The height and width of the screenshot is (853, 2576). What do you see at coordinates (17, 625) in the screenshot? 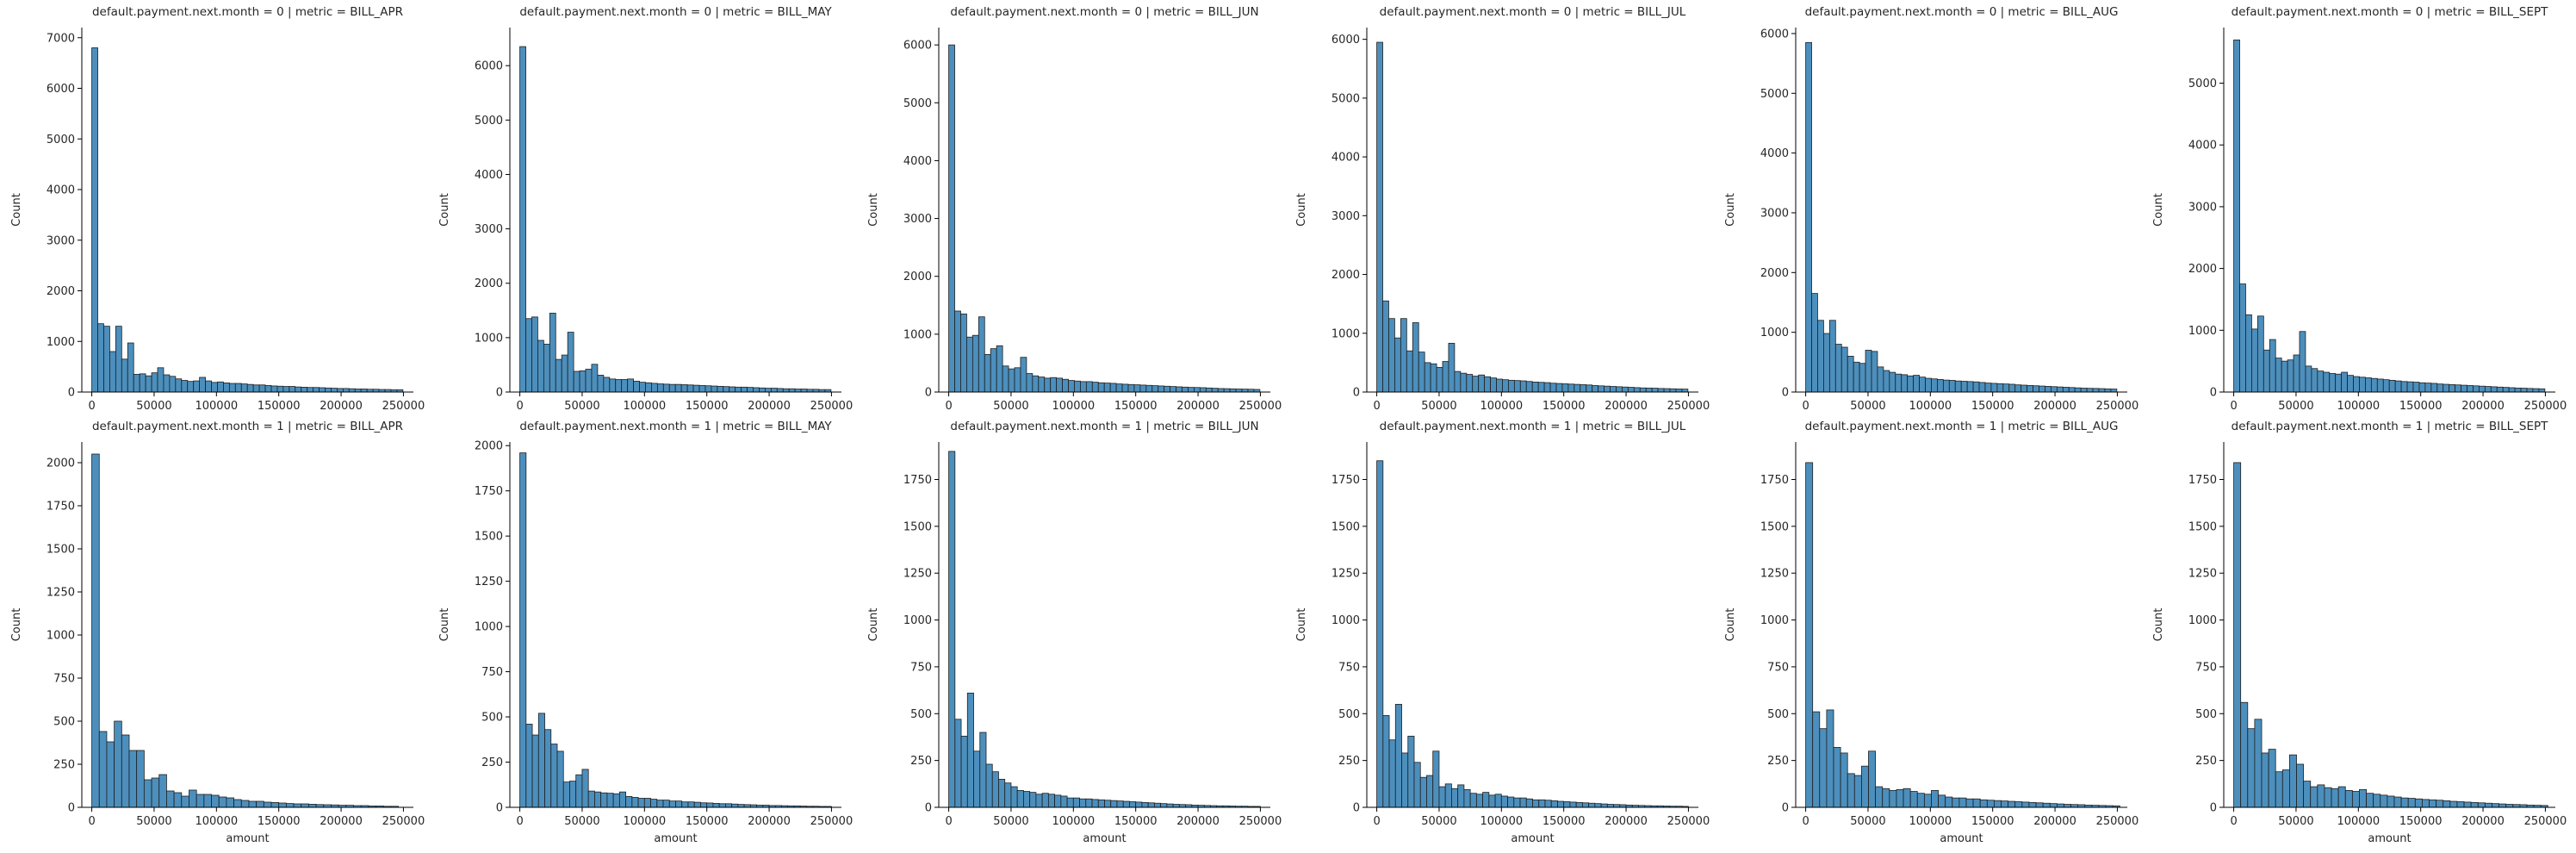
I see `y-axis-label: Count` at bounding box center [17, 625].